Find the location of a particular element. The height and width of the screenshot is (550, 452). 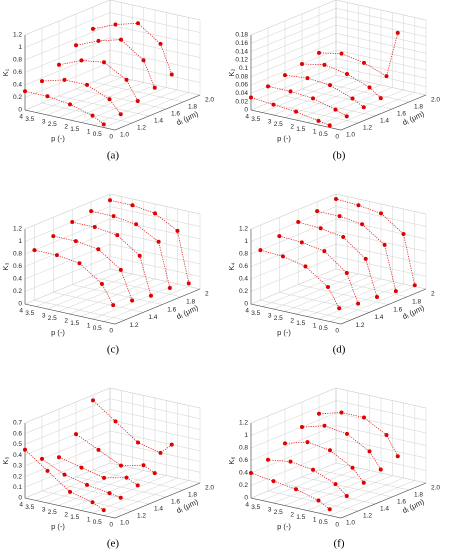

z-tick-label: 0.5 is located at coordinates (17, 444).